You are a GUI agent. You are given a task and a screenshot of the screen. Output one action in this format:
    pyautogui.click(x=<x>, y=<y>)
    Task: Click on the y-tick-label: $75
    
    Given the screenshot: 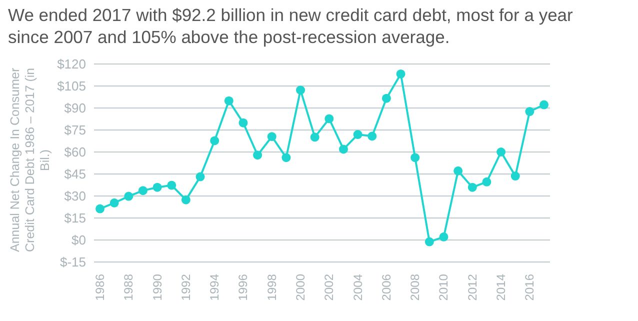 What is the action you would take?
    pyautogui.click(x=75, y=130)
    